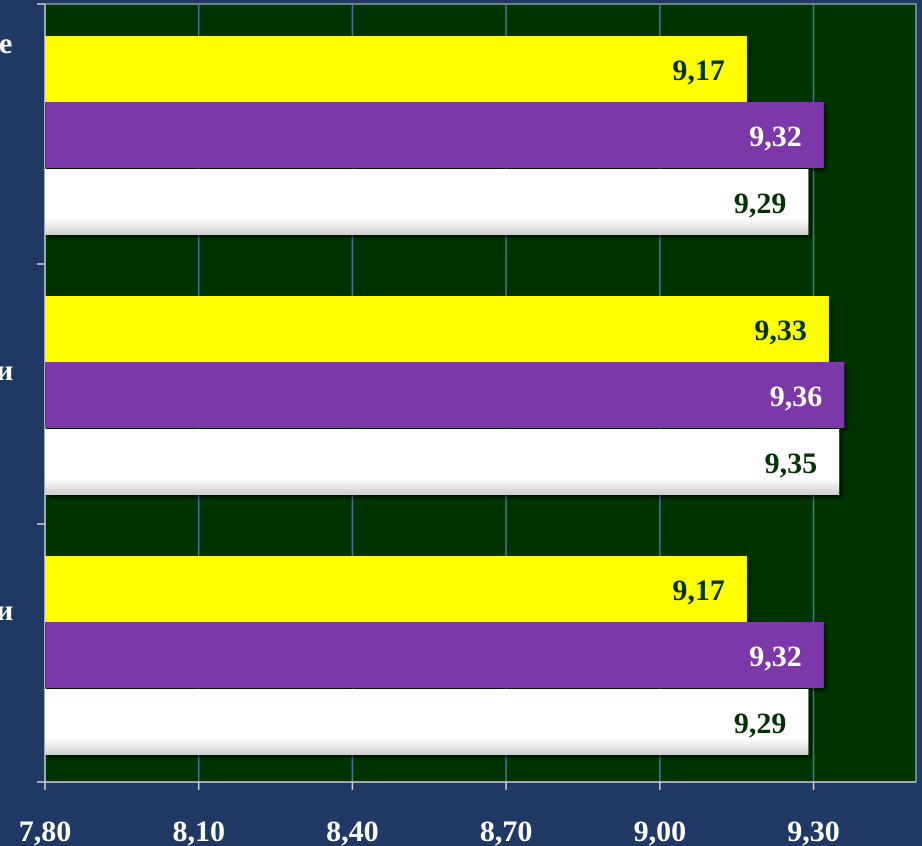  Describe the element at coordinates (198, 830) in the screenshot. I see `x-tick-label-1: 8,10` at that location.